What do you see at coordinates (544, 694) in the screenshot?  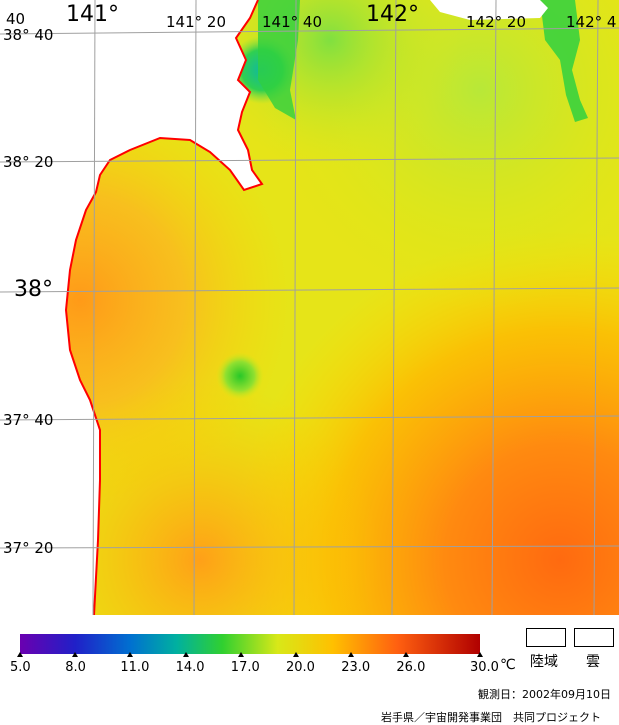 I see `observation-date: 観測日：2002年09月10日` at bounding box center [544, 694].